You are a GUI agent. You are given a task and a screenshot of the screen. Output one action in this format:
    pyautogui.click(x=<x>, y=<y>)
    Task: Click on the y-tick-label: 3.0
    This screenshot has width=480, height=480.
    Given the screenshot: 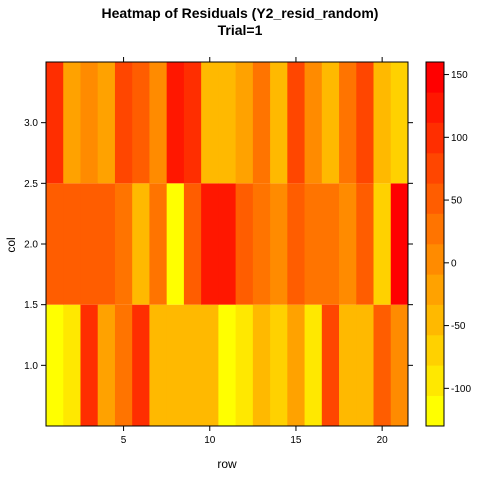 What is the action you would take?
    pyautogui.click(x=31, y=123)
    